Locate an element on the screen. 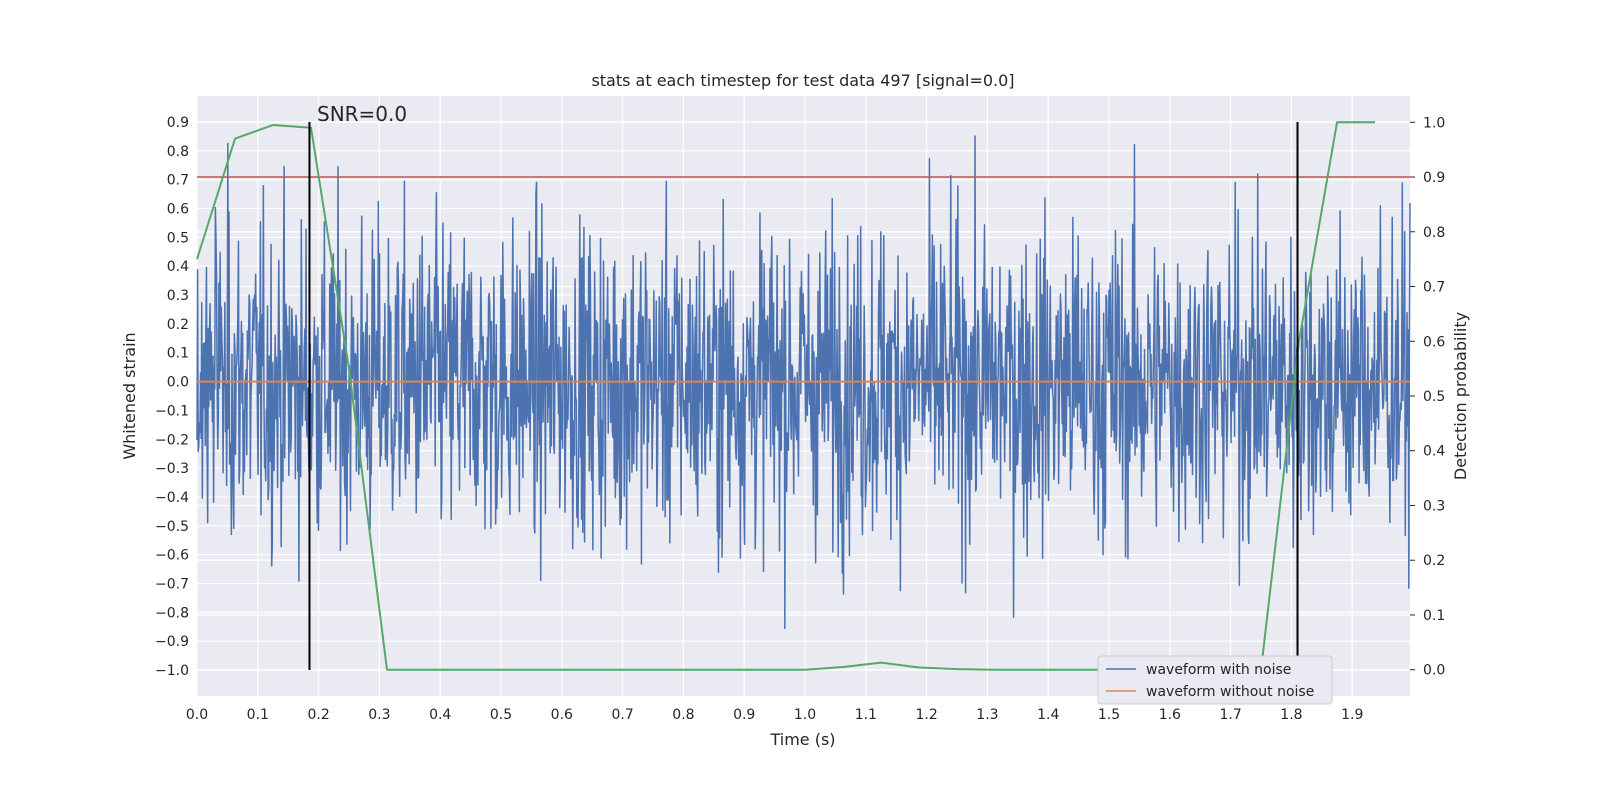 Image resolution: width=1600 pixels, height=800 pixels. y2-axis-ticks: 1.0 0.9 0.8 0.7 0.6 0.5 0.4 0.3 0.2 0.1 0.0 is located at coordinates (1427, 397).